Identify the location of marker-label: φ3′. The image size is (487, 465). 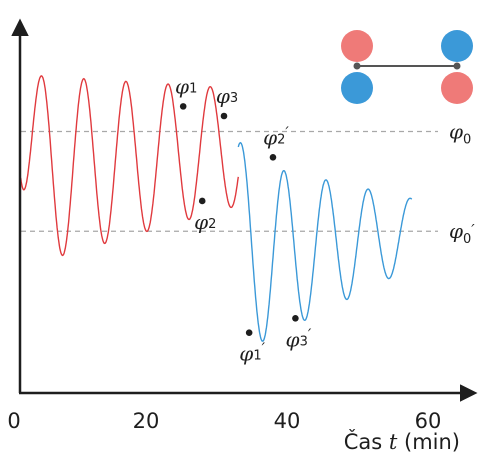
(299, 338).